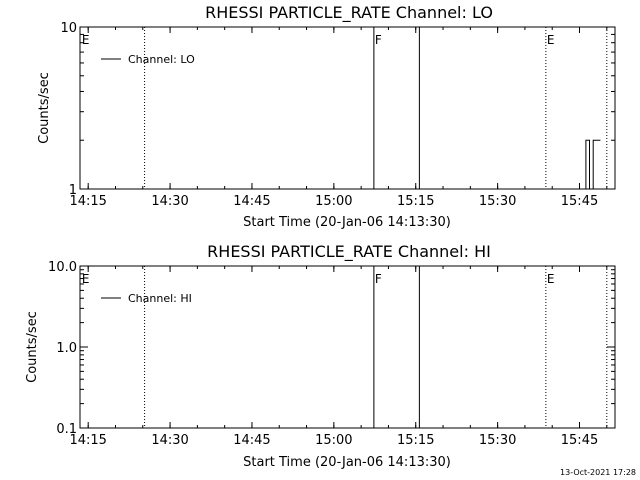 This screenshot has height=480, width=640. Describe the element at coordinates (73, 190) in the screenshot. I see `y-tick-label: 1` at that location.